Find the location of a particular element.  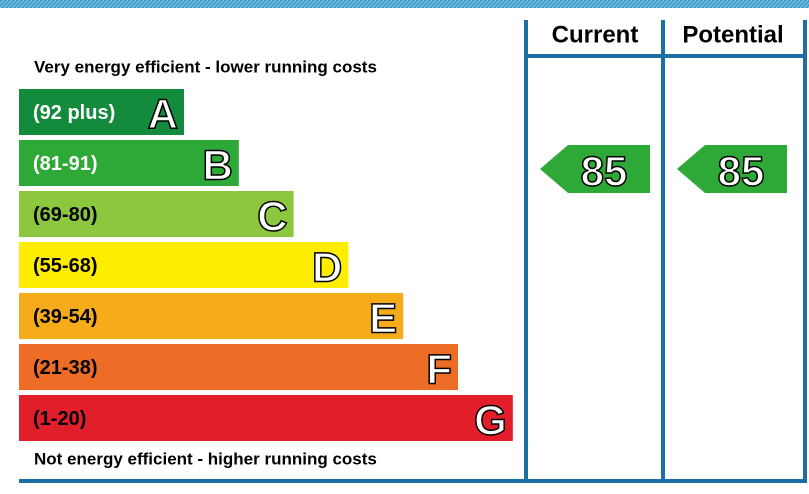

band-letter: B is located at coordinates (217, 165).